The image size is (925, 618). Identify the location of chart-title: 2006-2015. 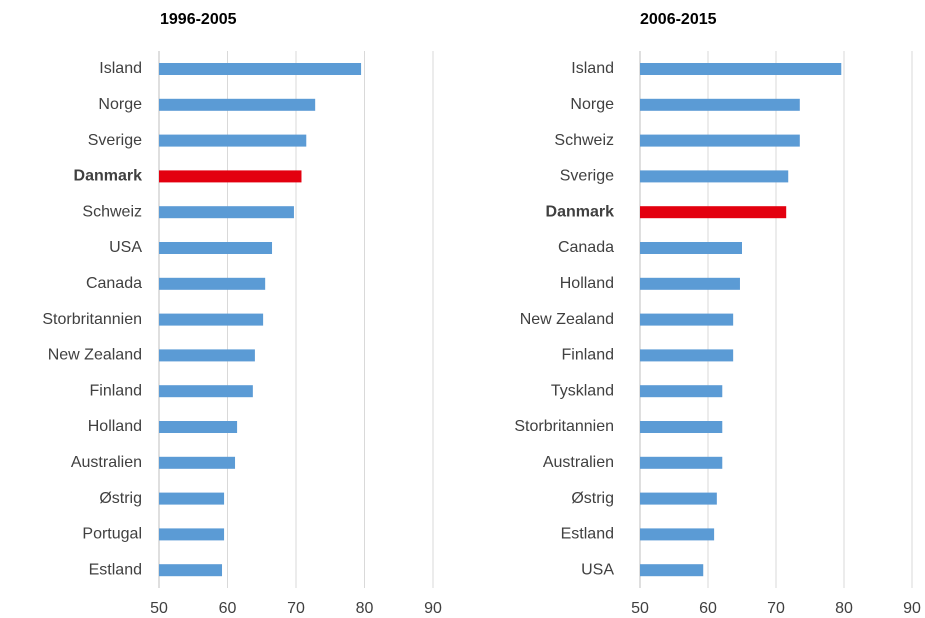
(678, 19).